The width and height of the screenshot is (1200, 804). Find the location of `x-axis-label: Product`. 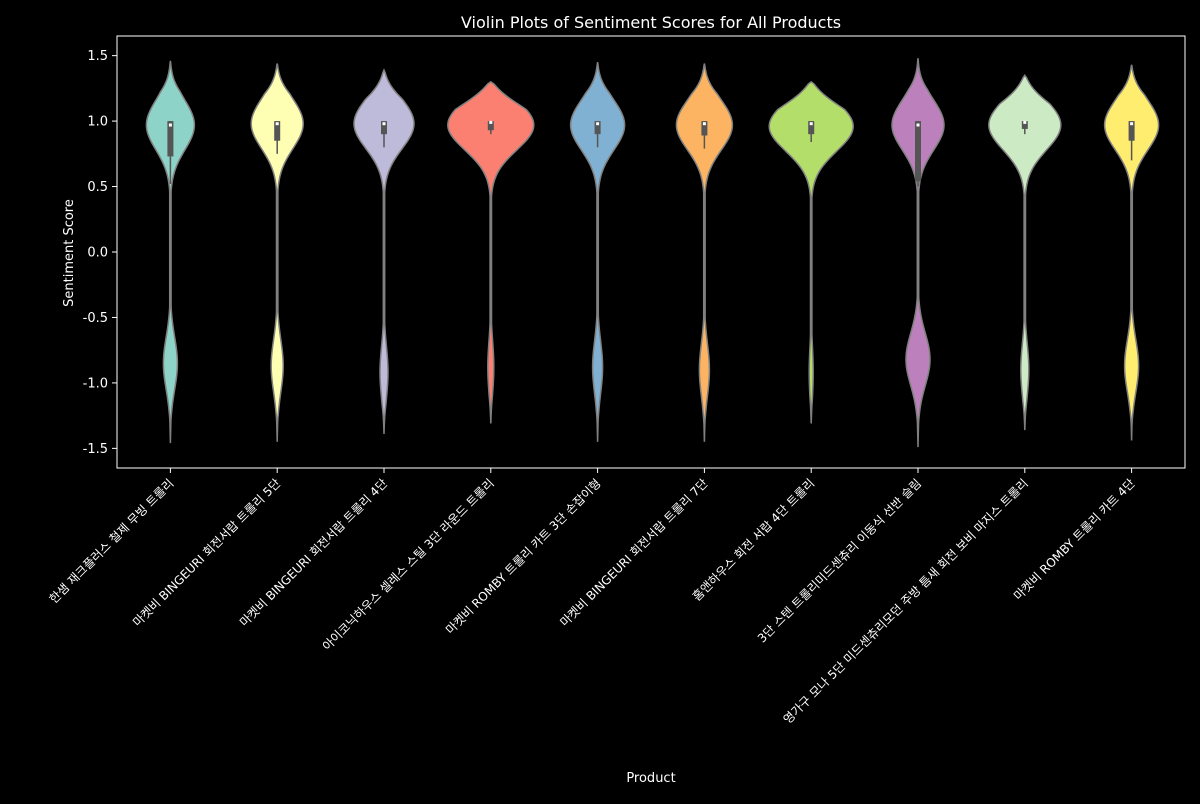

x-axis-label: Product is located at coordinates (650, 778).